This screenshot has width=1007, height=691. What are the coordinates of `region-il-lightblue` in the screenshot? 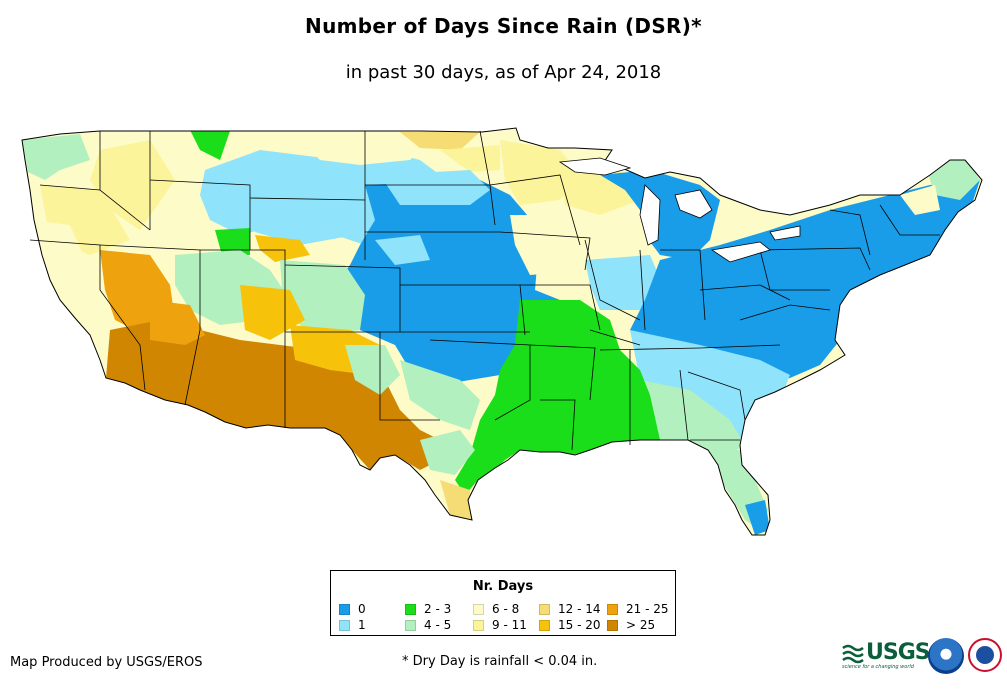 It's located at (625, 282).